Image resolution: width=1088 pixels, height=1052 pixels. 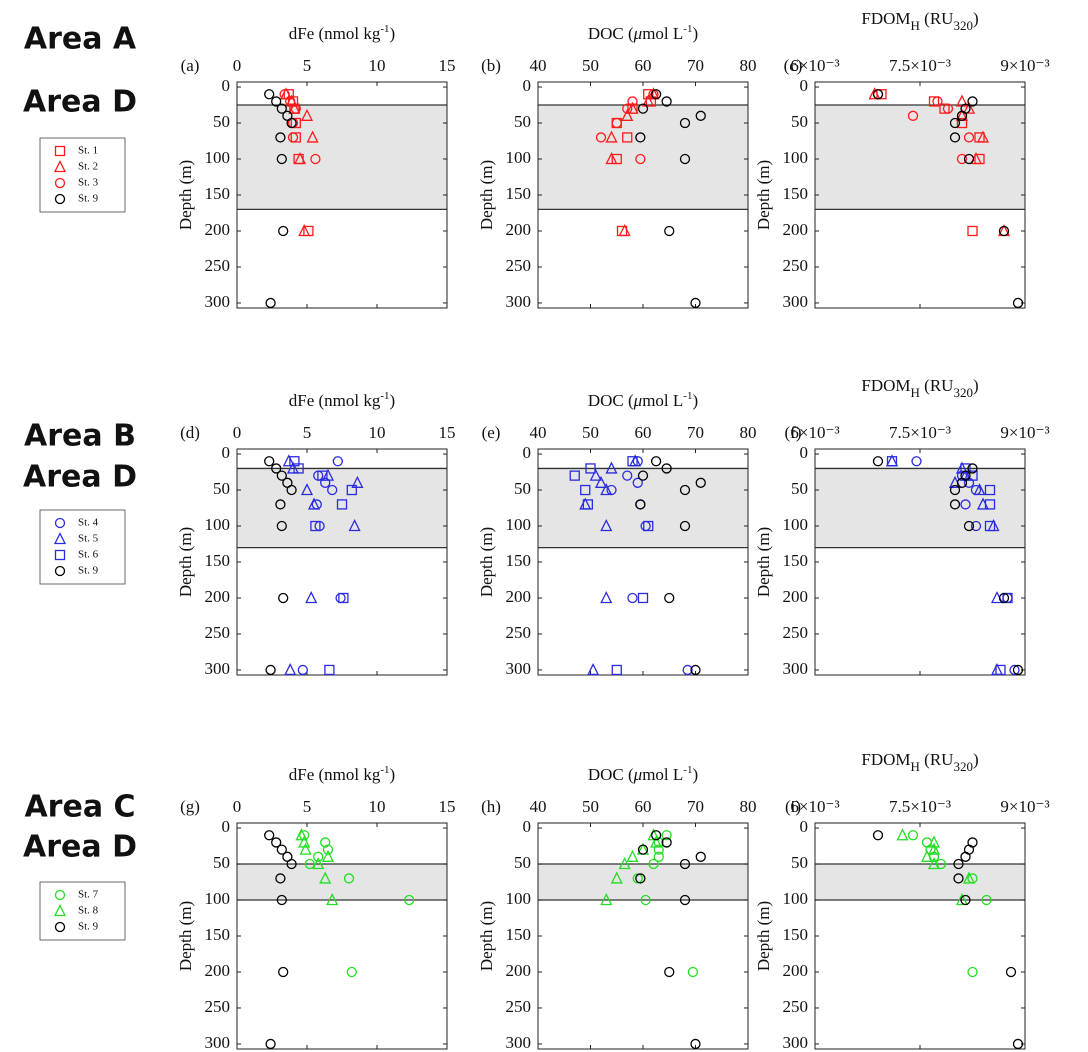 I want to click on panel-label: (a), so click(x=190, y=65).